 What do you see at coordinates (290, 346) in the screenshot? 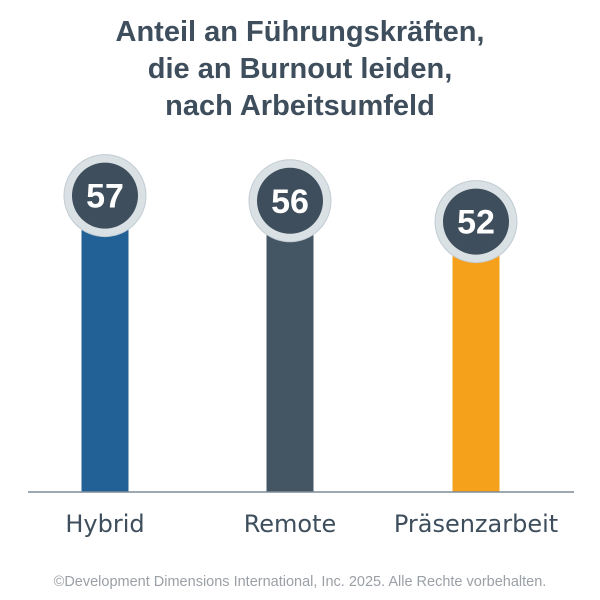
I see `bar-remote` at bounding box center [290, 346].